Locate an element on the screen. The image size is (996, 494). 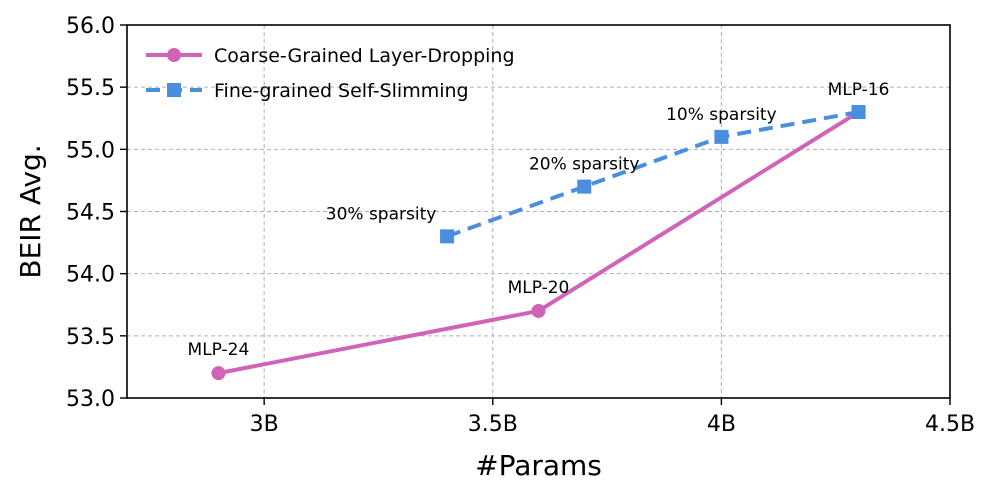
x-tick-label: 3B is located at coordinates (264, 424).